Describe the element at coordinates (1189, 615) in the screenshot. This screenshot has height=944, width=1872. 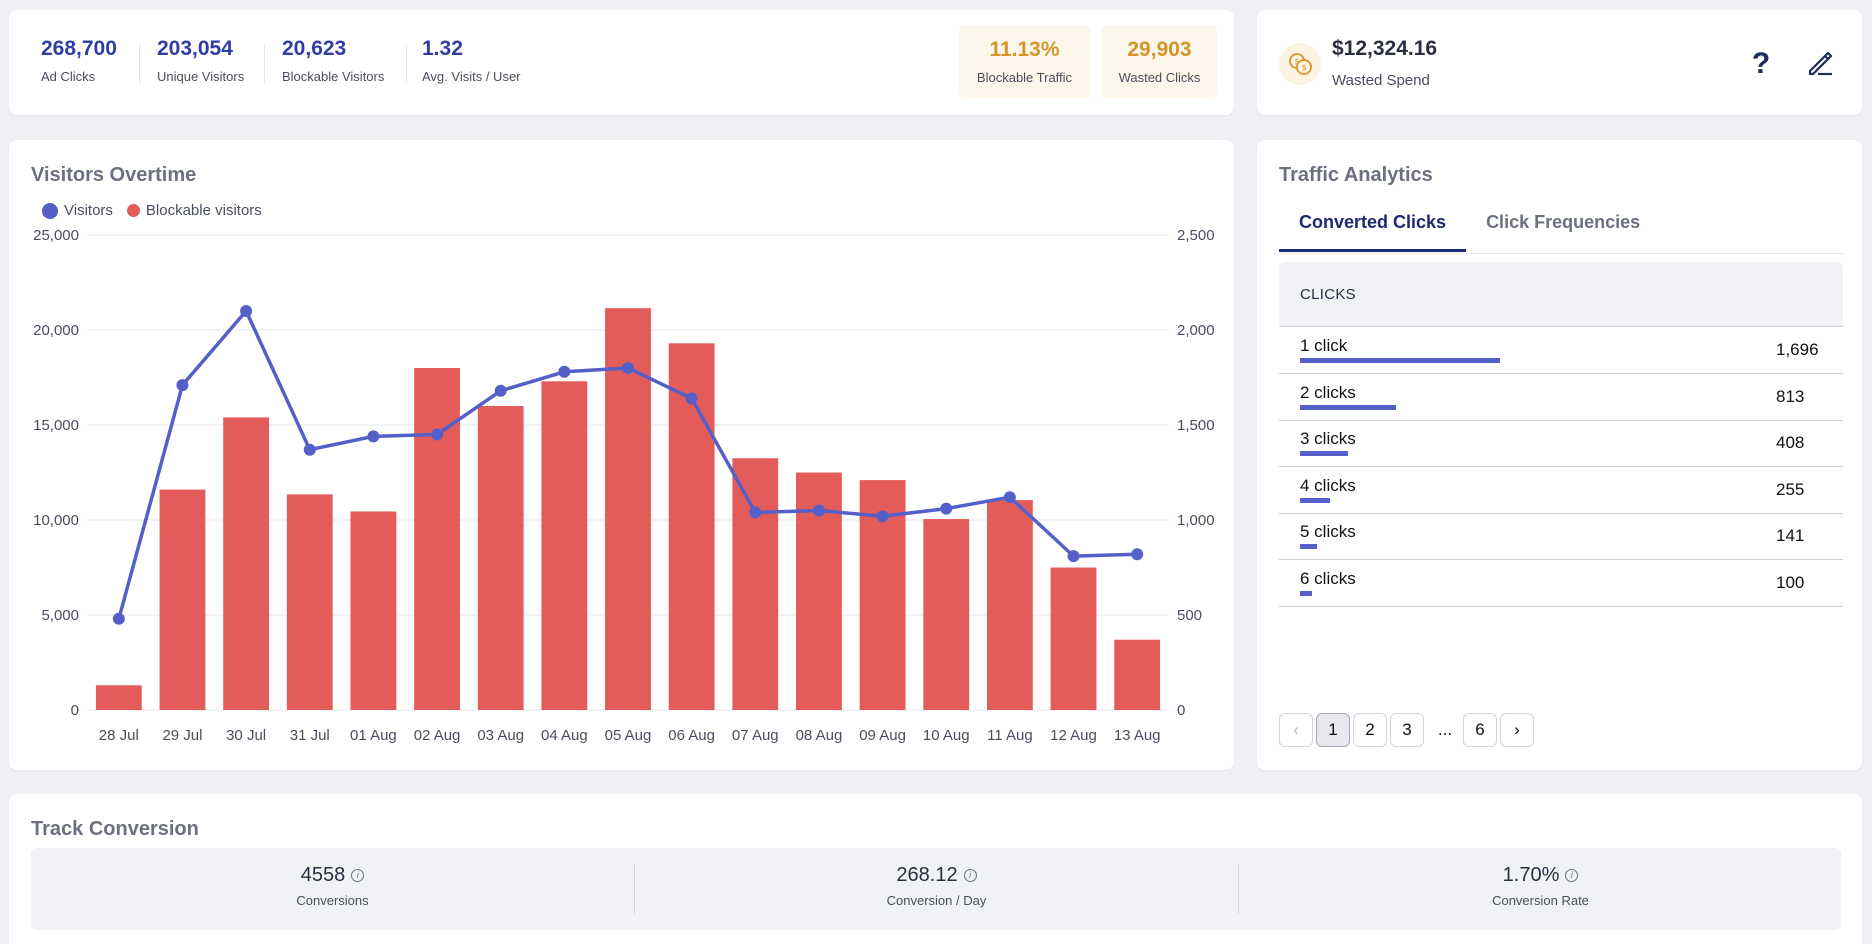
I see `y-right-tick-label: 500` at that location.